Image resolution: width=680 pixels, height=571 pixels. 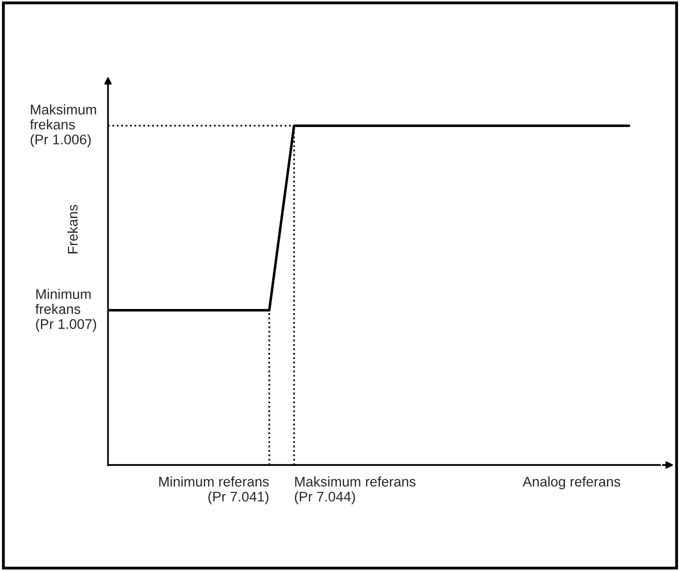 What do you see at coordinates (571, 483) in the screenshot?
I see `x-axis-title: Analog referans` at bounding box center [571, 483].